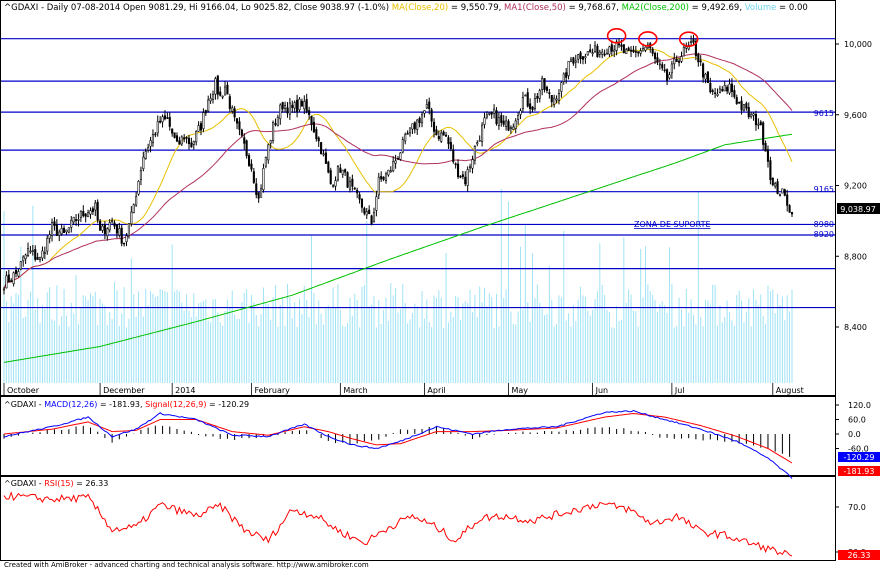 The height and width of the screenshot is (576, 880). I want to click on signal-value: = -120.29, so click(227, 404).